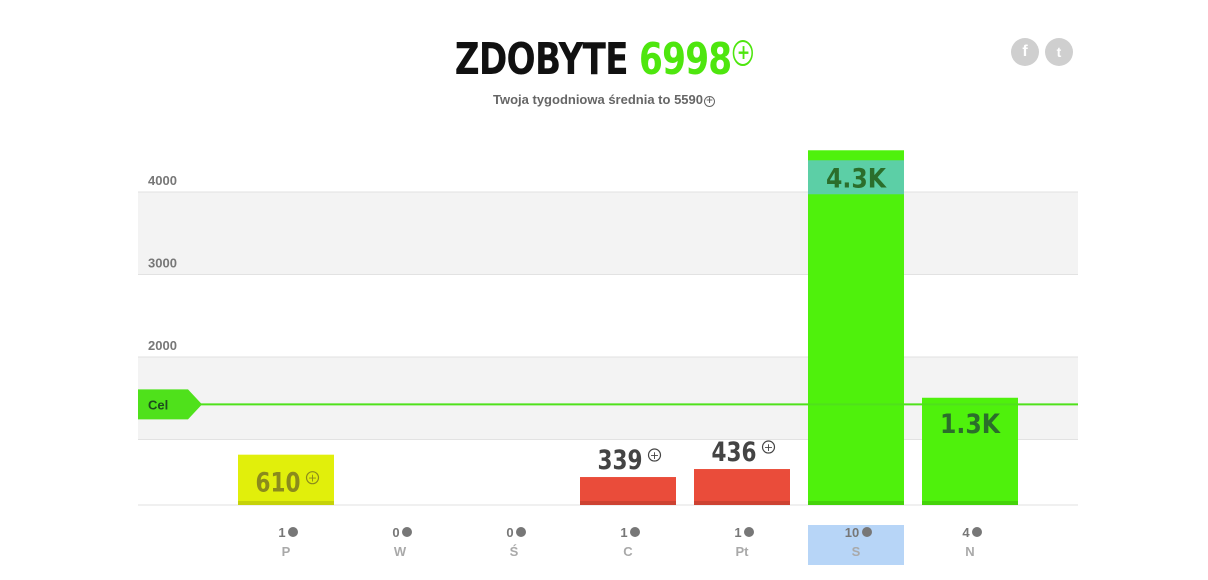 The width and height of the screenshot is (1208, 580). I want to click on title-label: ZDOBYTE, so click(541, 59).